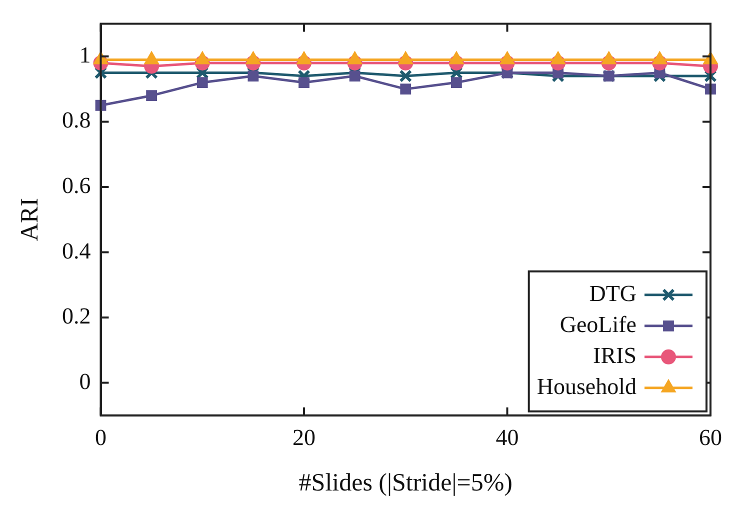 The image size is (732, 513). What do you see at coordinates (304, 437) in the screenshot?
I see `x-tick-label: 20` at bounding box center [304, 437].